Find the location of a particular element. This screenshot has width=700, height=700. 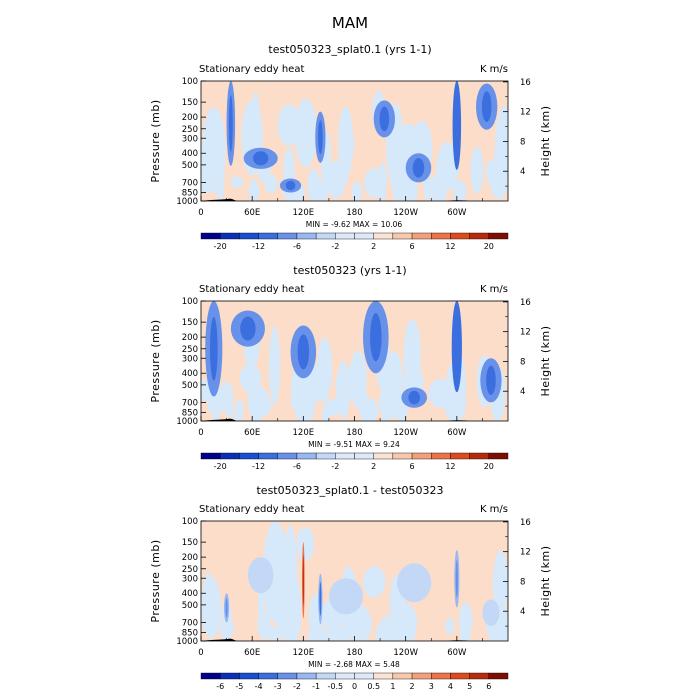

colorbar-label: 3 is located at coordinates (431, 686).